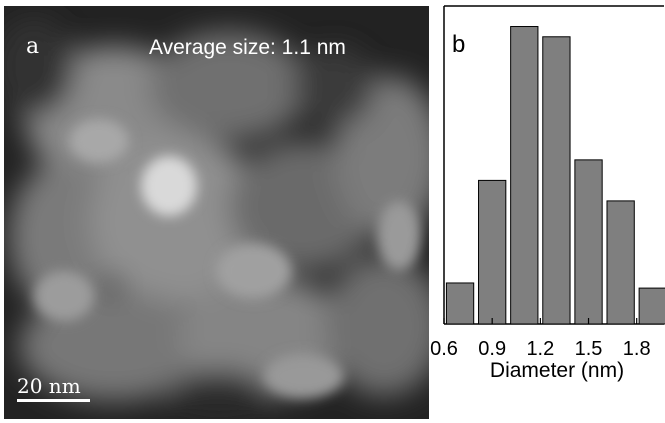 The height and width of the screenshot is (423, 665). Describe the element at coordinates (53, 400) in the screenshot. I see `scale-bar` at that location.